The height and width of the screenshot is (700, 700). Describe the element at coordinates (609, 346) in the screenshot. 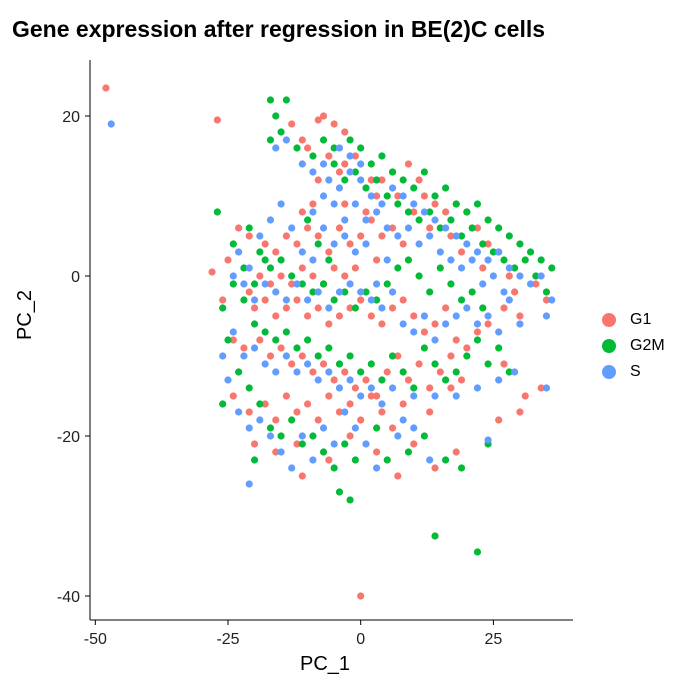

I see `legend-swatch-g2m` at that location.